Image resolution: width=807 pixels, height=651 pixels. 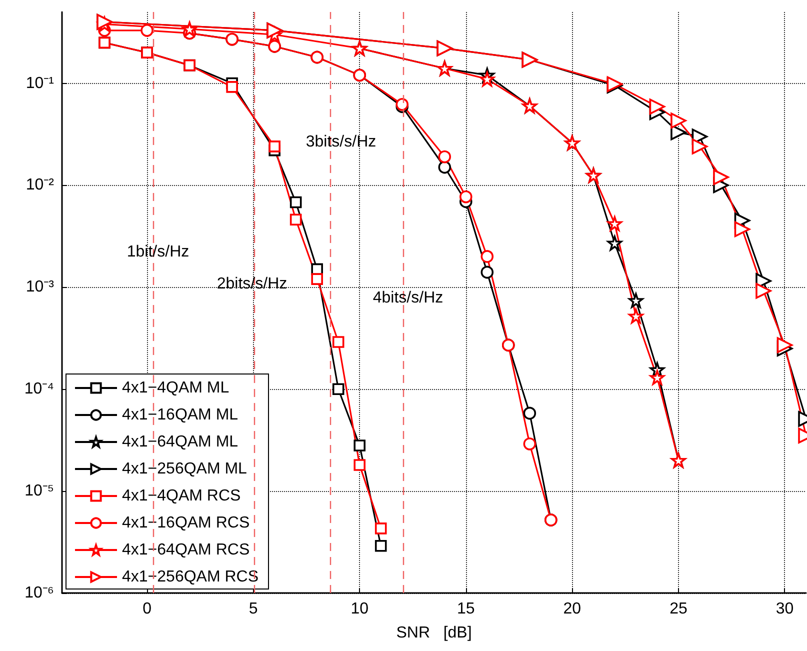 I want to click on annotation: 2bits/s/Hz, so click(x=252, y=284).